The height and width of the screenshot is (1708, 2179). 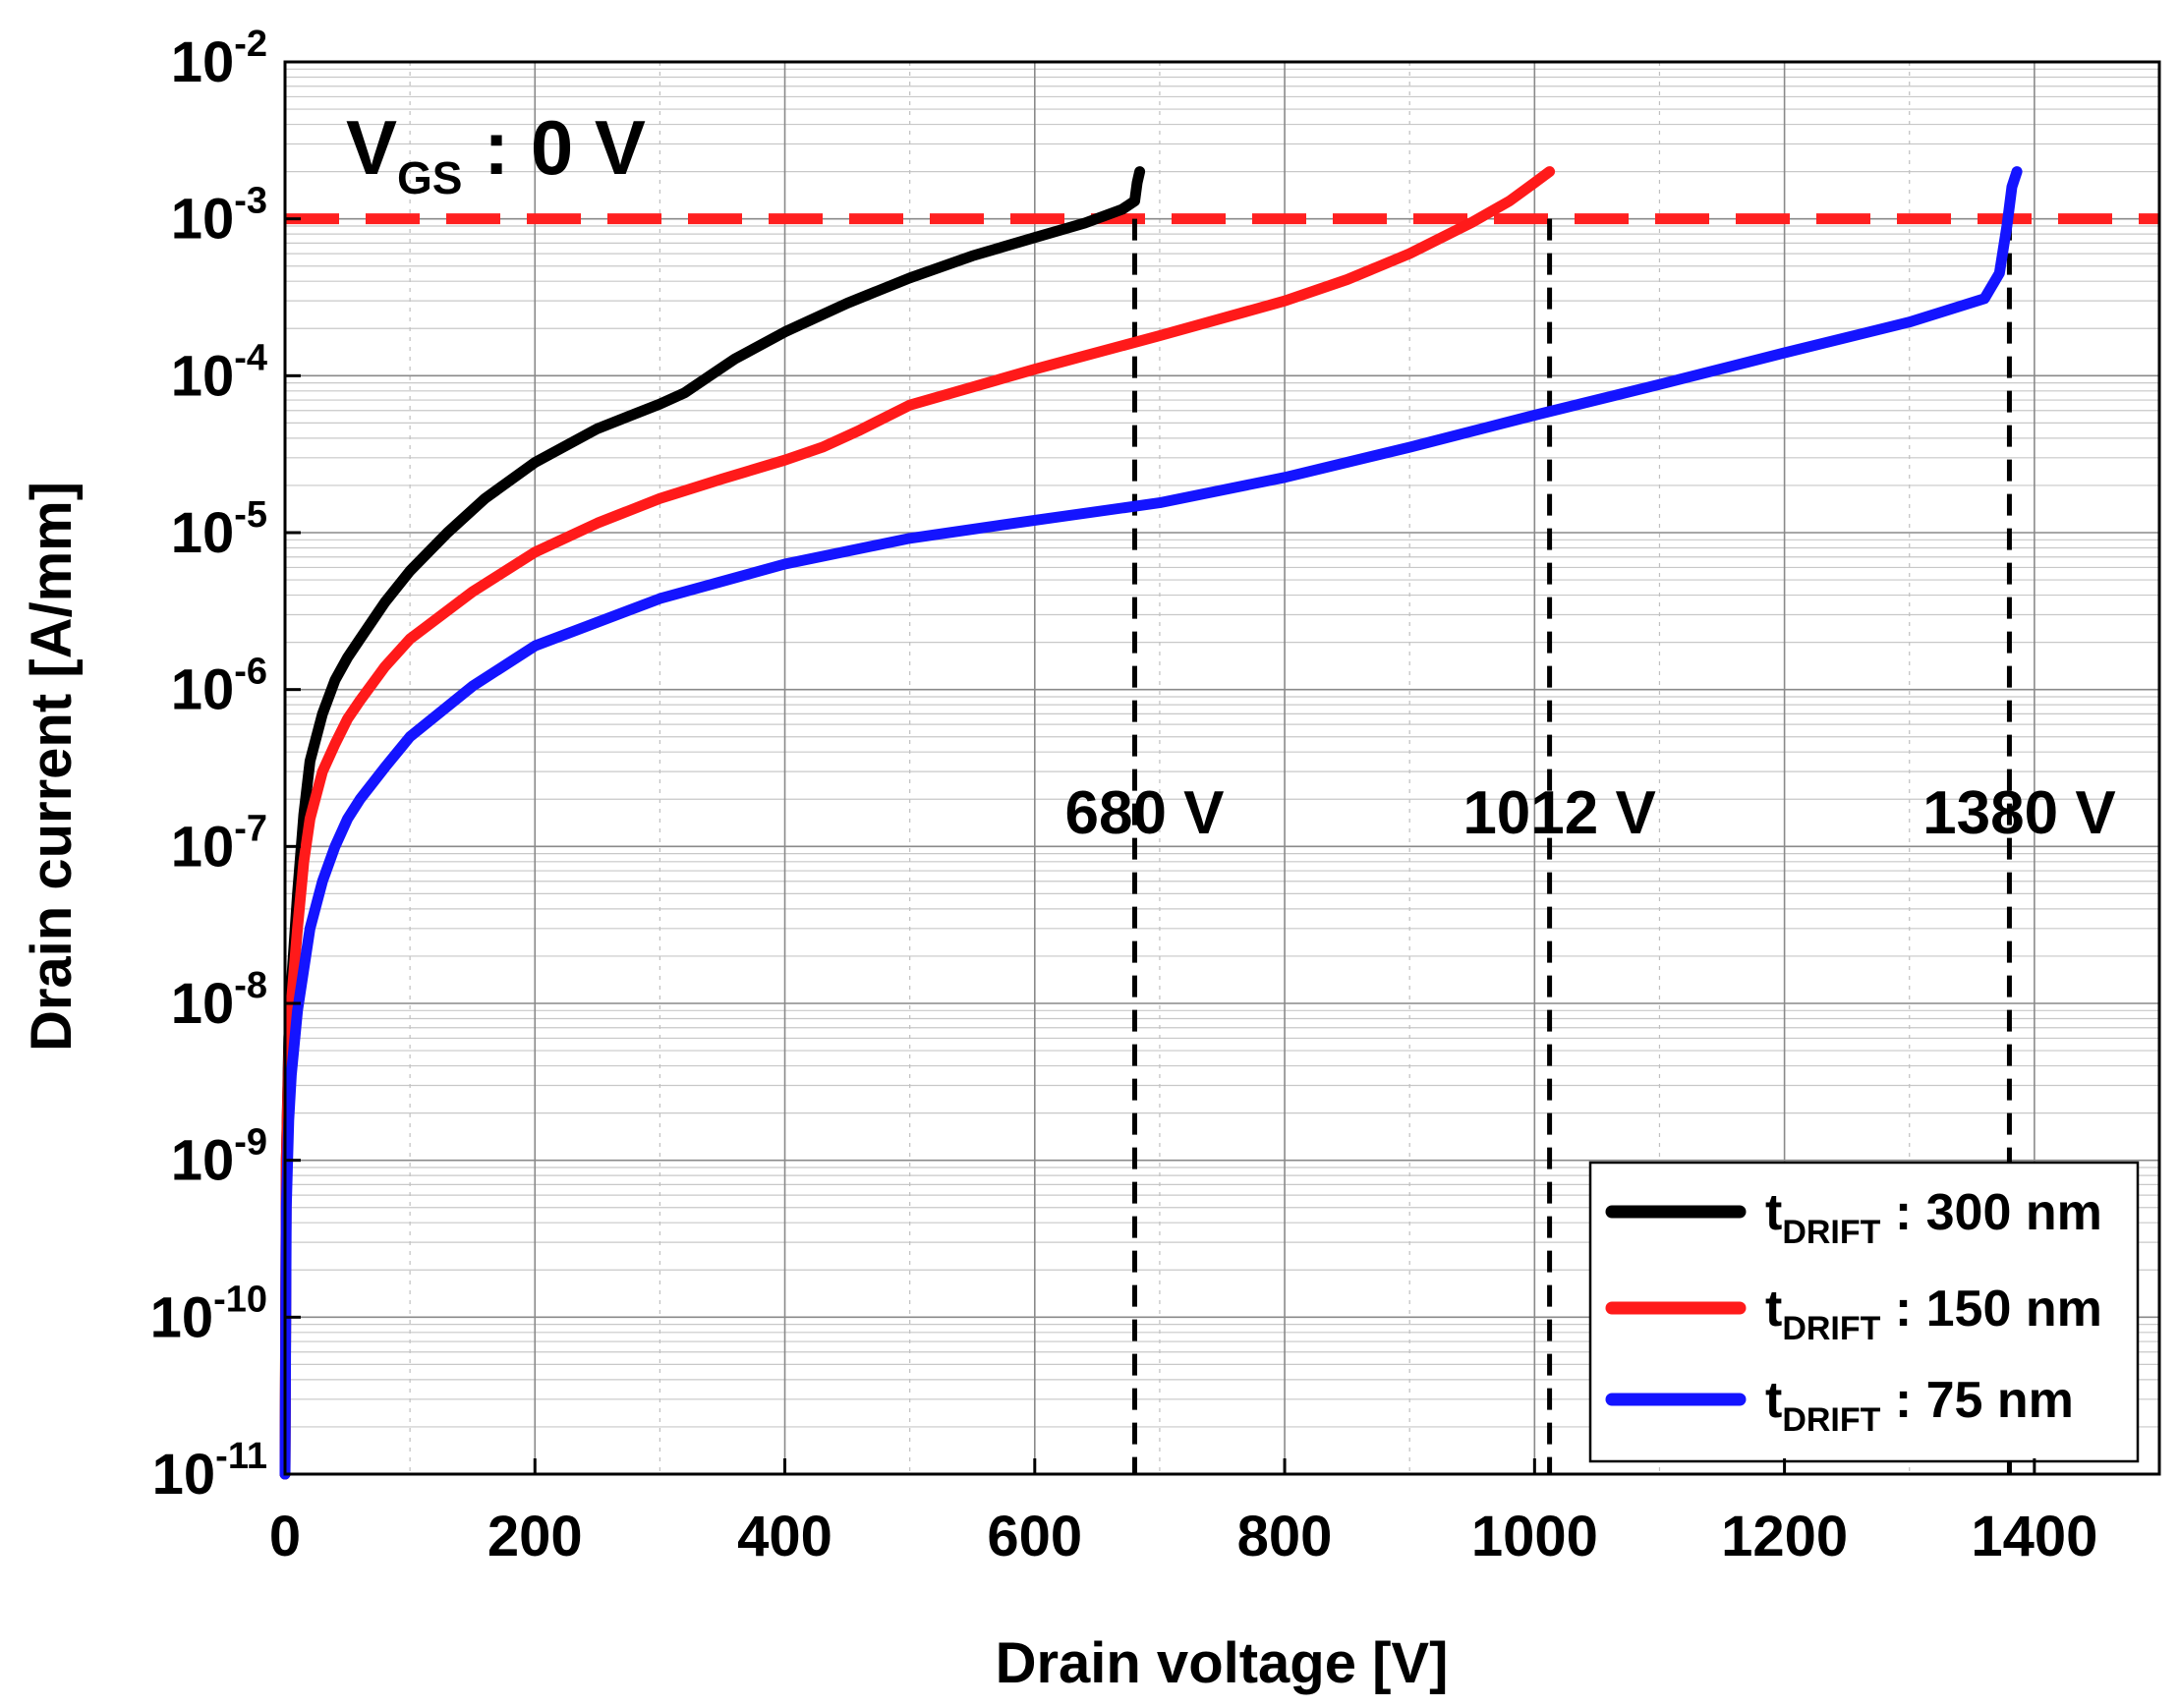 I want to click on y-tick-label-exponent: -8, so click(x=250, y=985).